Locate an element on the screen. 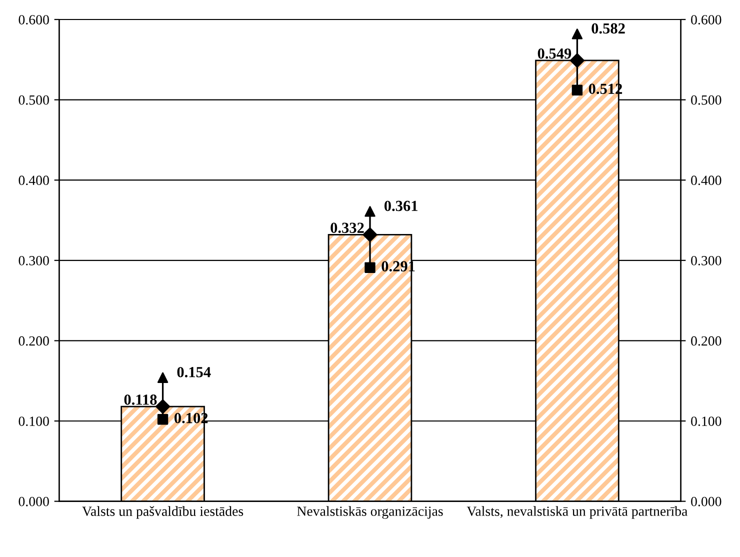  y-tick-label: 0.000 is located at coordinates (33, 501).